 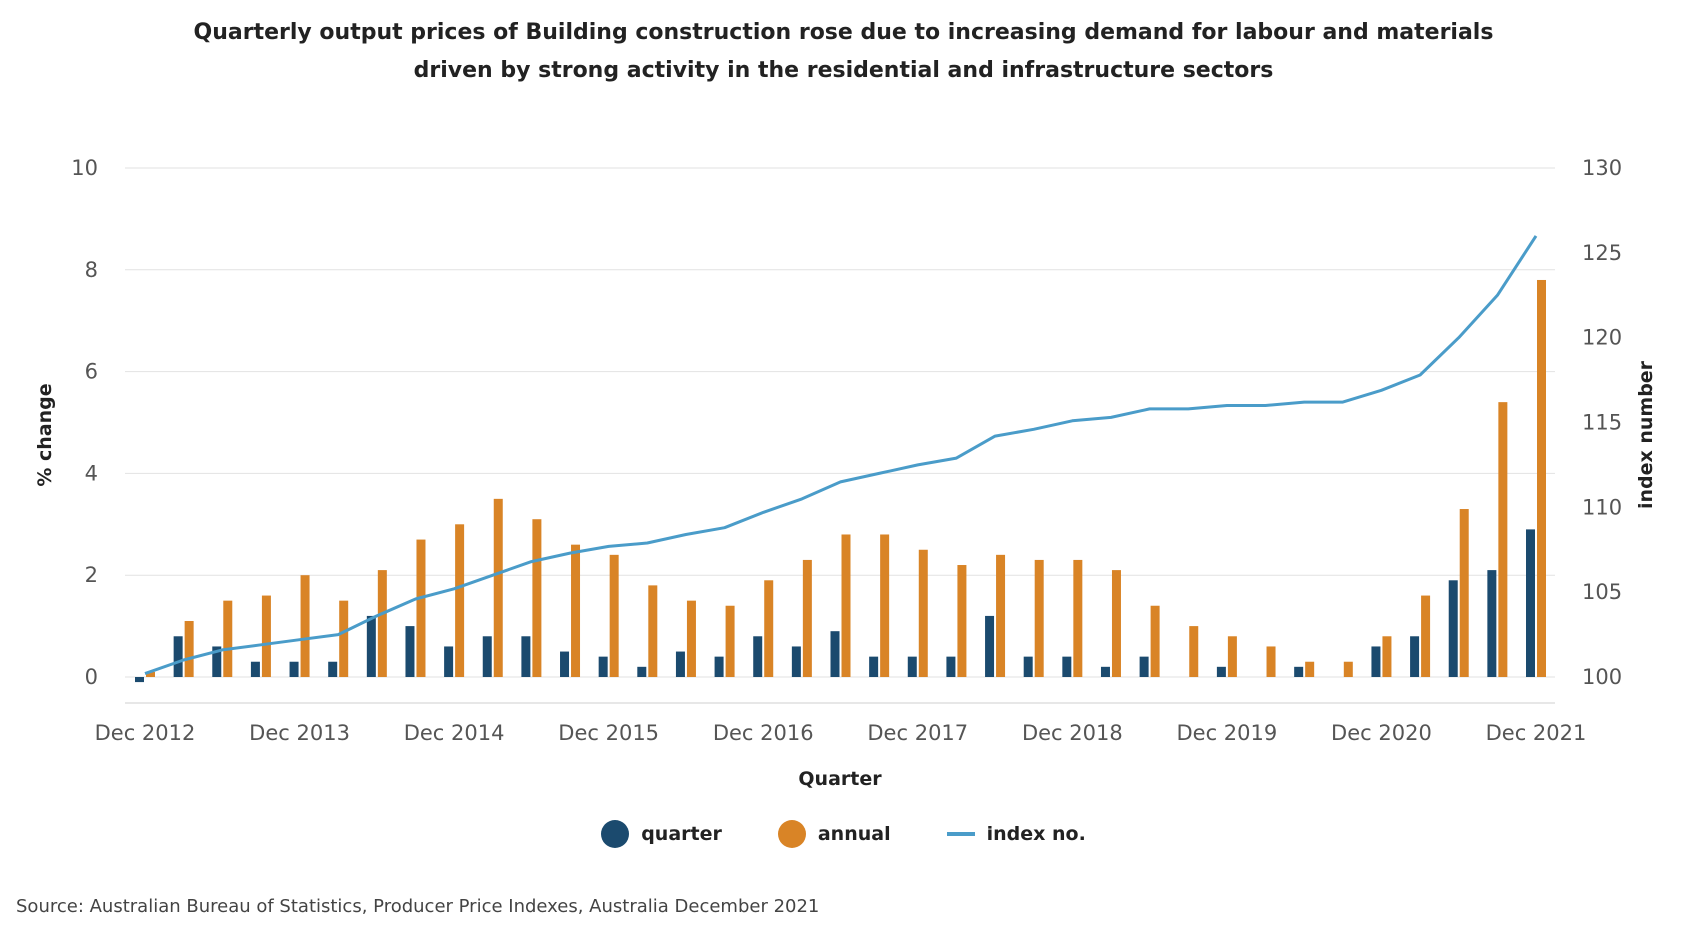 I want to click on y2-axis-title: index number, so click(x=1646, y=434).